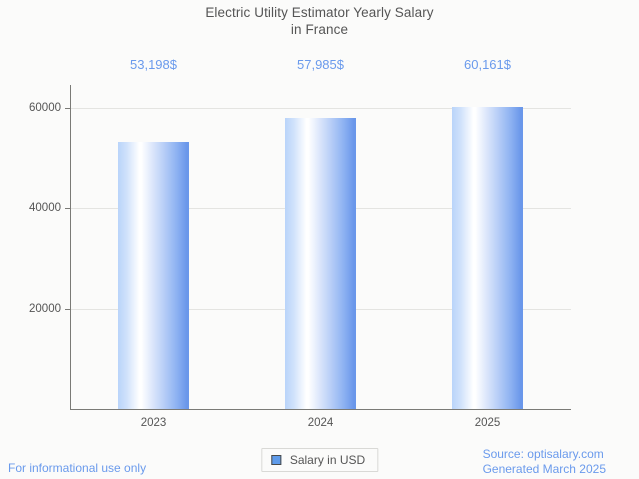 The image size is (639, 479). I want to click on y-axis-tick-label: 40000, so click(45, 208).